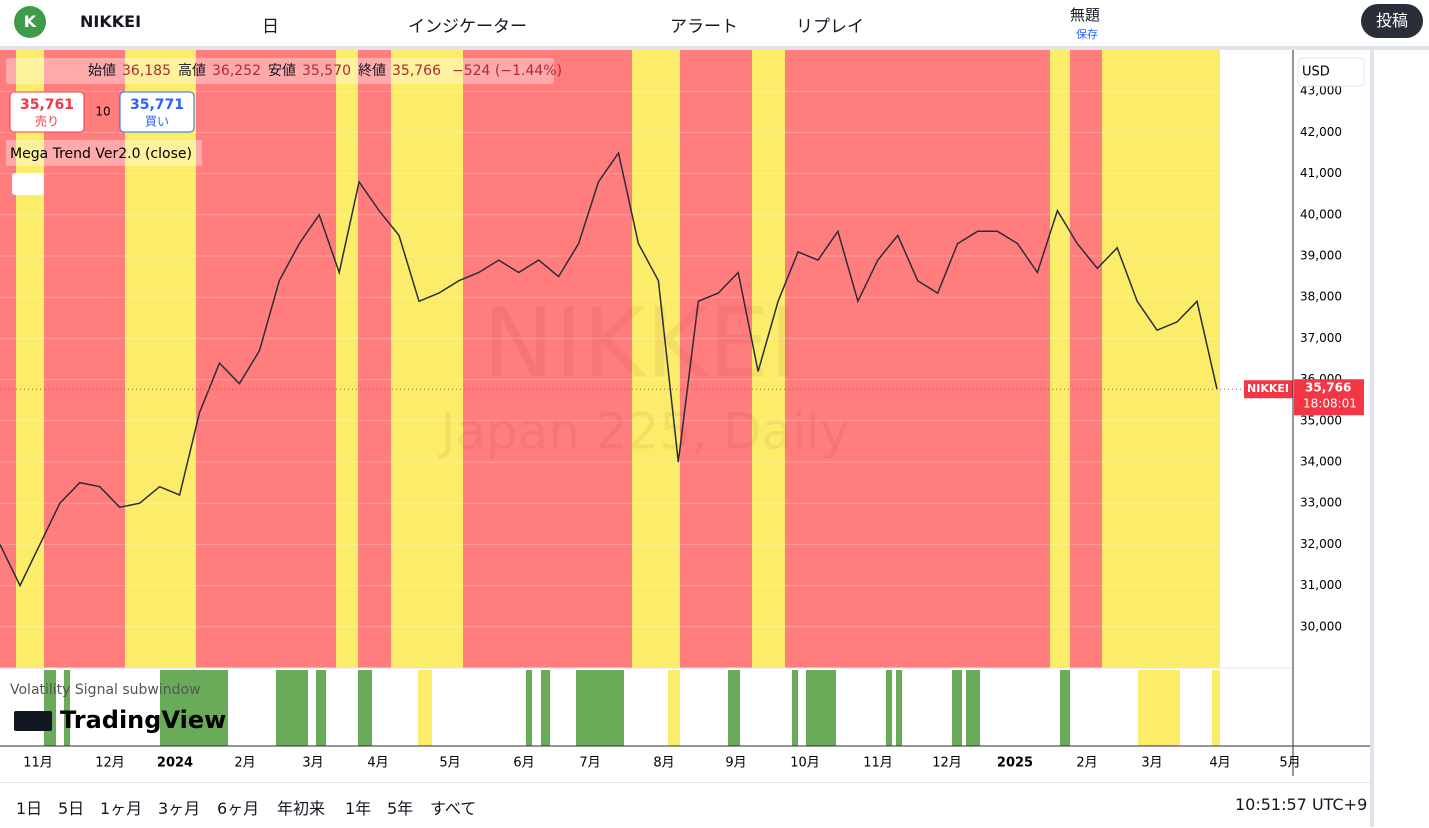 This screenshot has height=828, width=1429. Describe the element at coordinates (1330, 404) in the screenshot. I see `countdown-text: 18:08:01` at that location.